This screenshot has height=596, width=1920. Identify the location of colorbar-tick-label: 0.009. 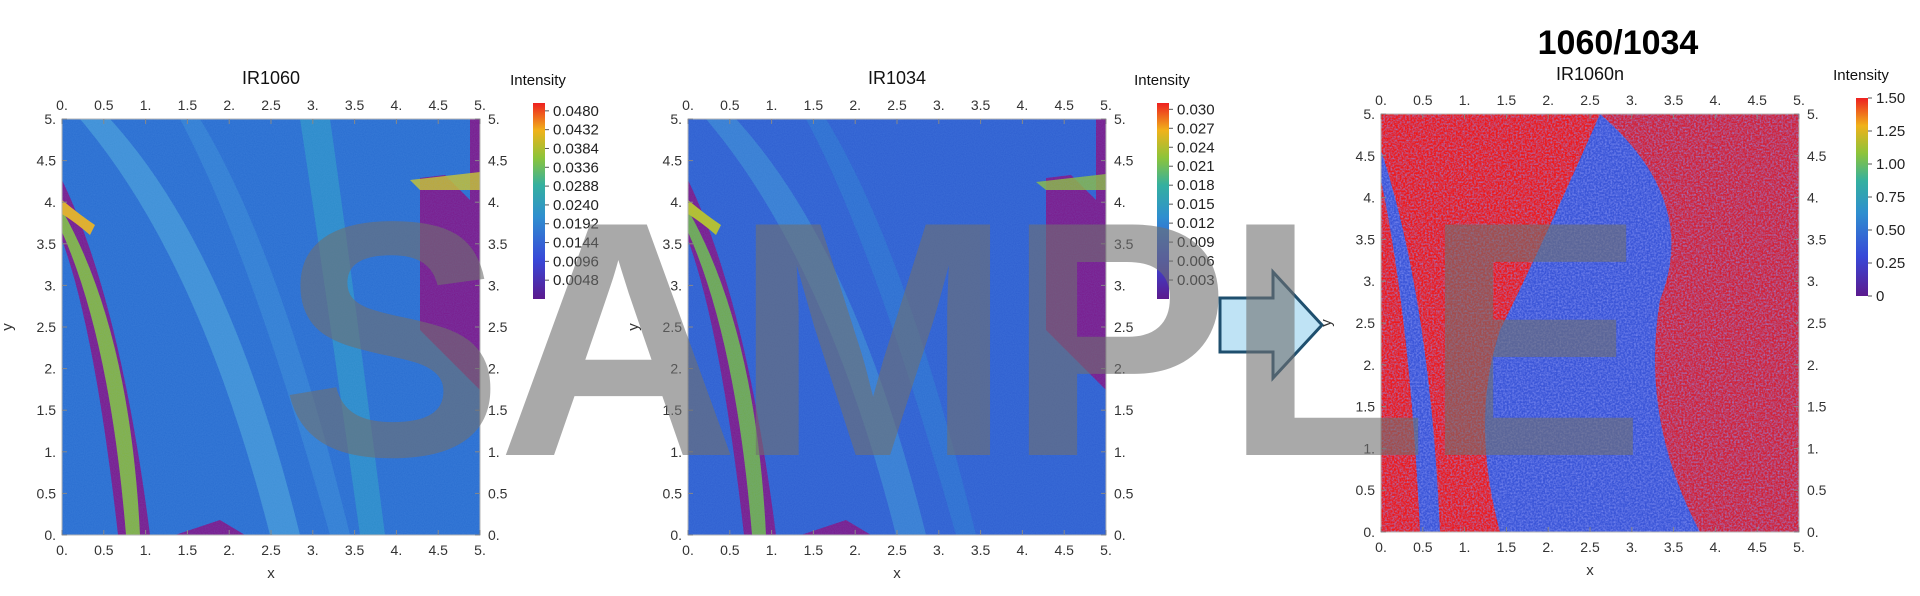
(1196, 242).